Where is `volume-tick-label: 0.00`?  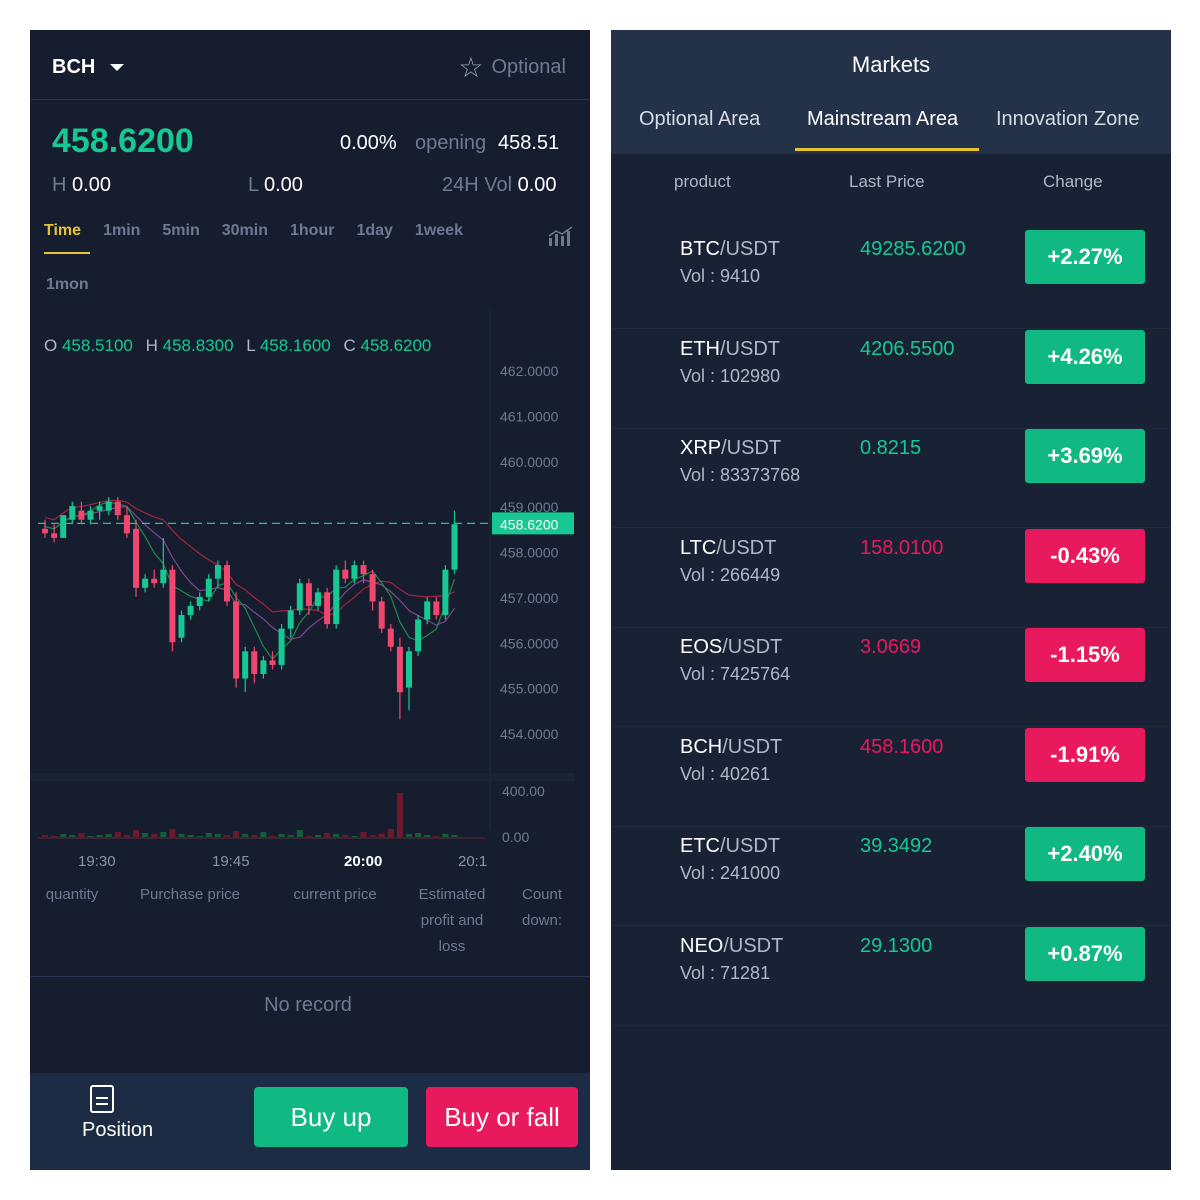 volume-tick-label: 0.00 is located at coordinates (515, 837).